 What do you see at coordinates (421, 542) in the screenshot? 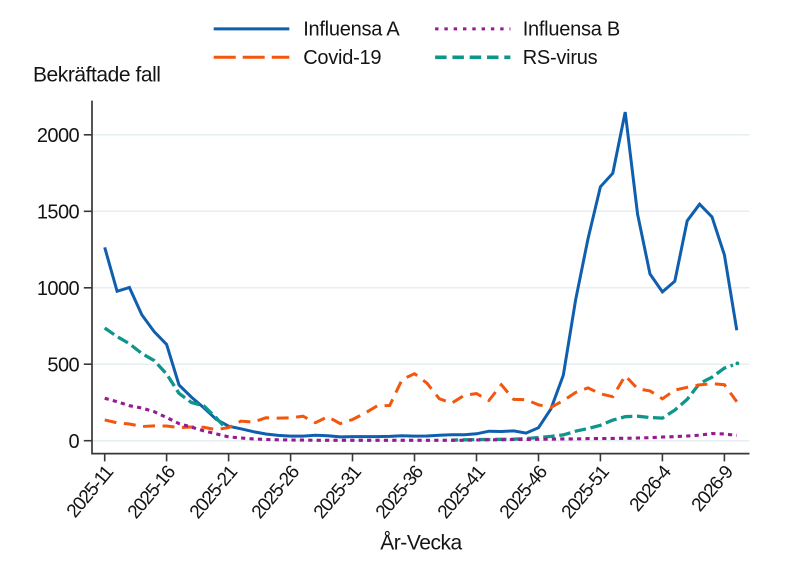
I see `svg-text: År-Vecka` at bounding box center [421, 542].